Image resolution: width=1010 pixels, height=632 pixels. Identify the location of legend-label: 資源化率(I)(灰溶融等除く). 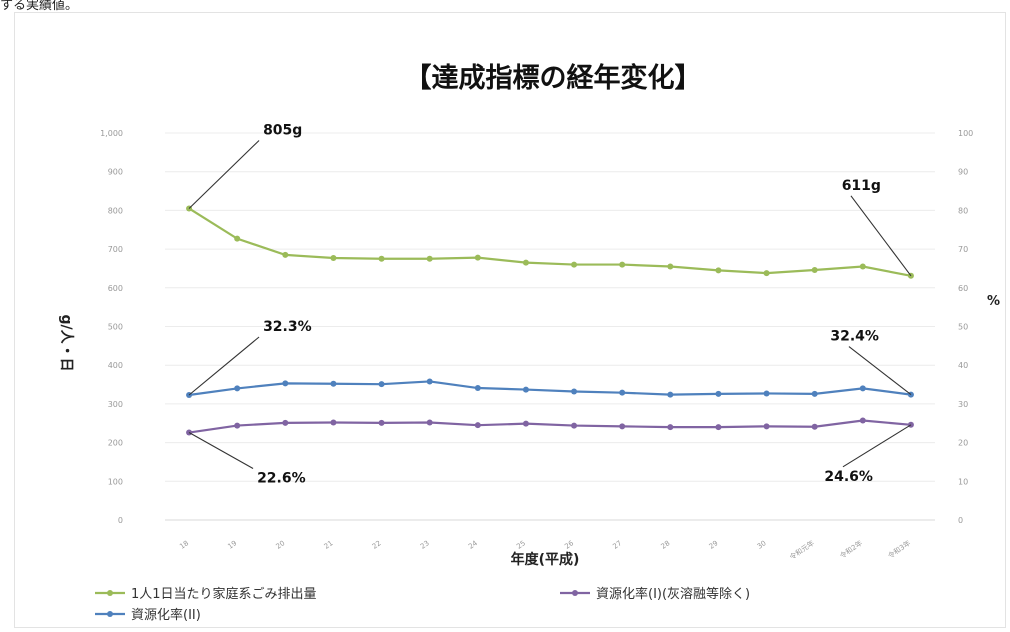
(673, 594).